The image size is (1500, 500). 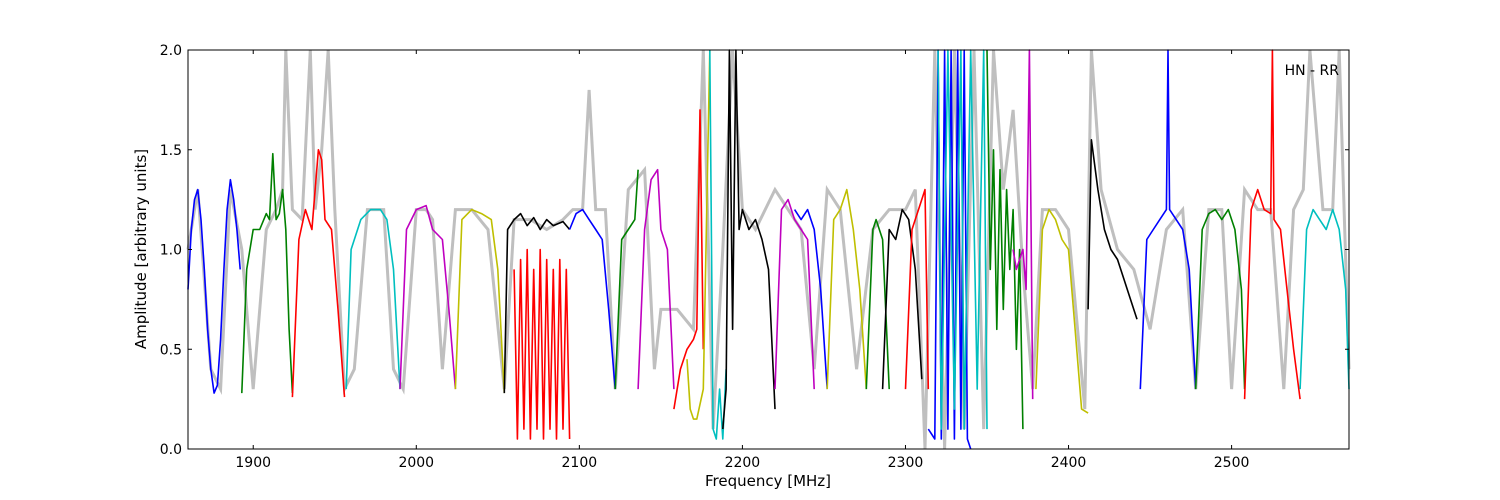 I want to click on y-tick-label: 0.0, so click(x=171, y=450).